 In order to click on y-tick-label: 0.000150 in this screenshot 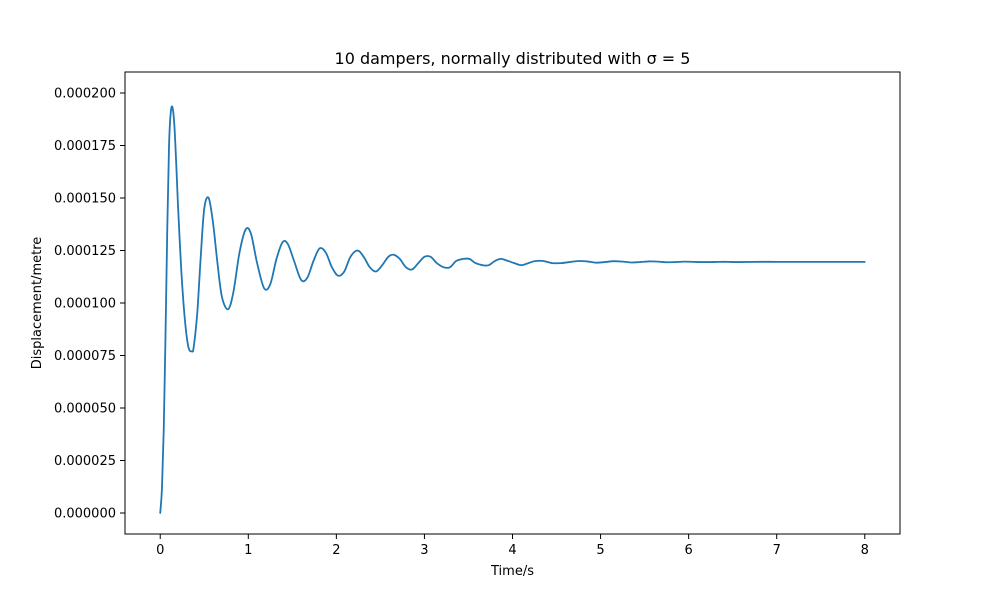, I will do `click(85, 199)`.